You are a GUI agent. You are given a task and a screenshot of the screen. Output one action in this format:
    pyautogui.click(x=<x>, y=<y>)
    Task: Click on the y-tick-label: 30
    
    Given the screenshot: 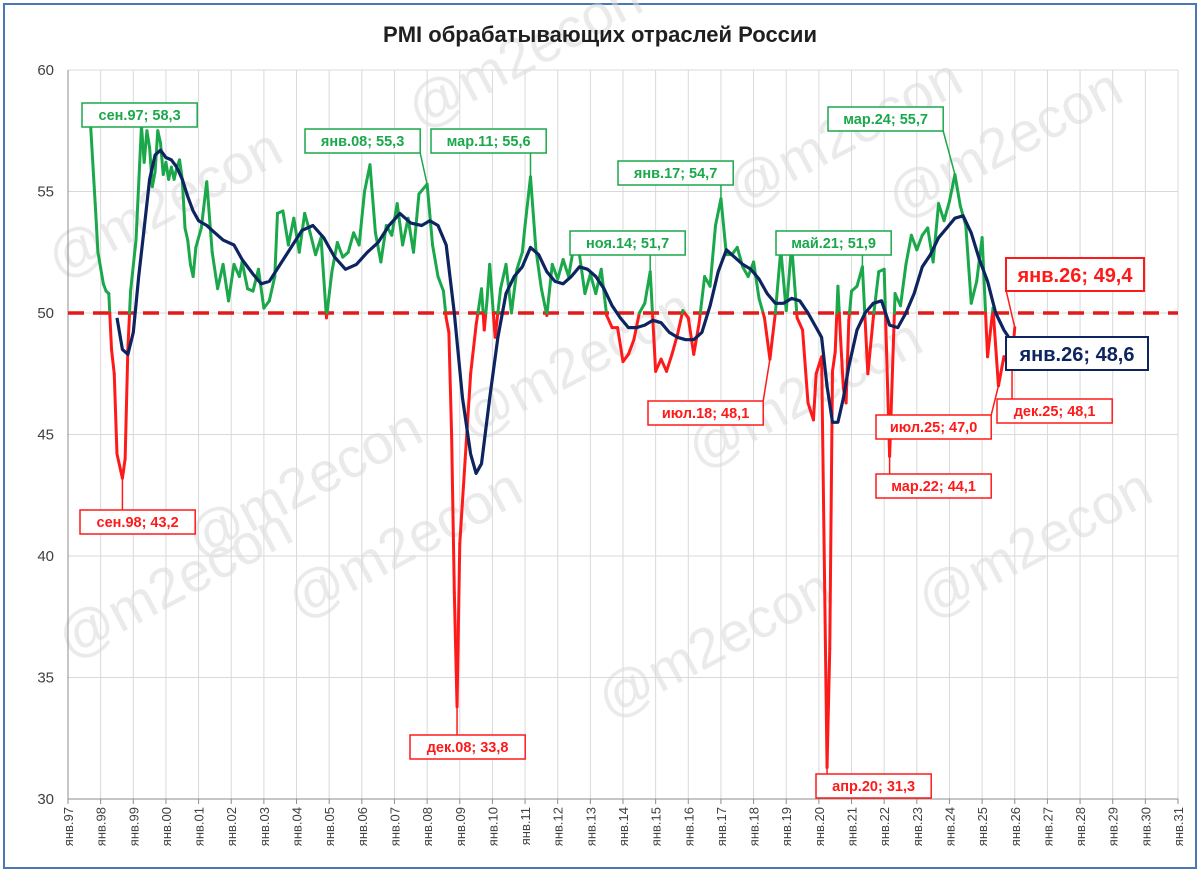 What is the action you would take?
    pyautogui.click(x=45, y=799)
    